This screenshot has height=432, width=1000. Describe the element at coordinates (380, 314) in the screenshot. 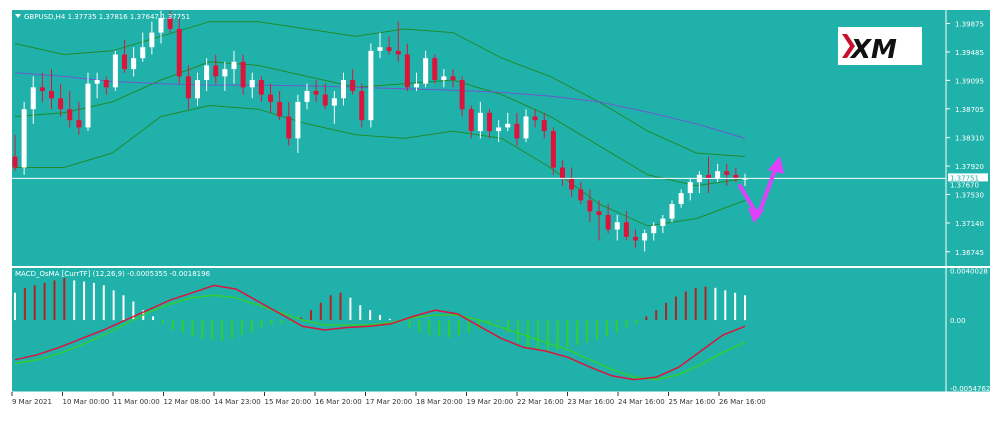

I see `osma-histogram` at that location.